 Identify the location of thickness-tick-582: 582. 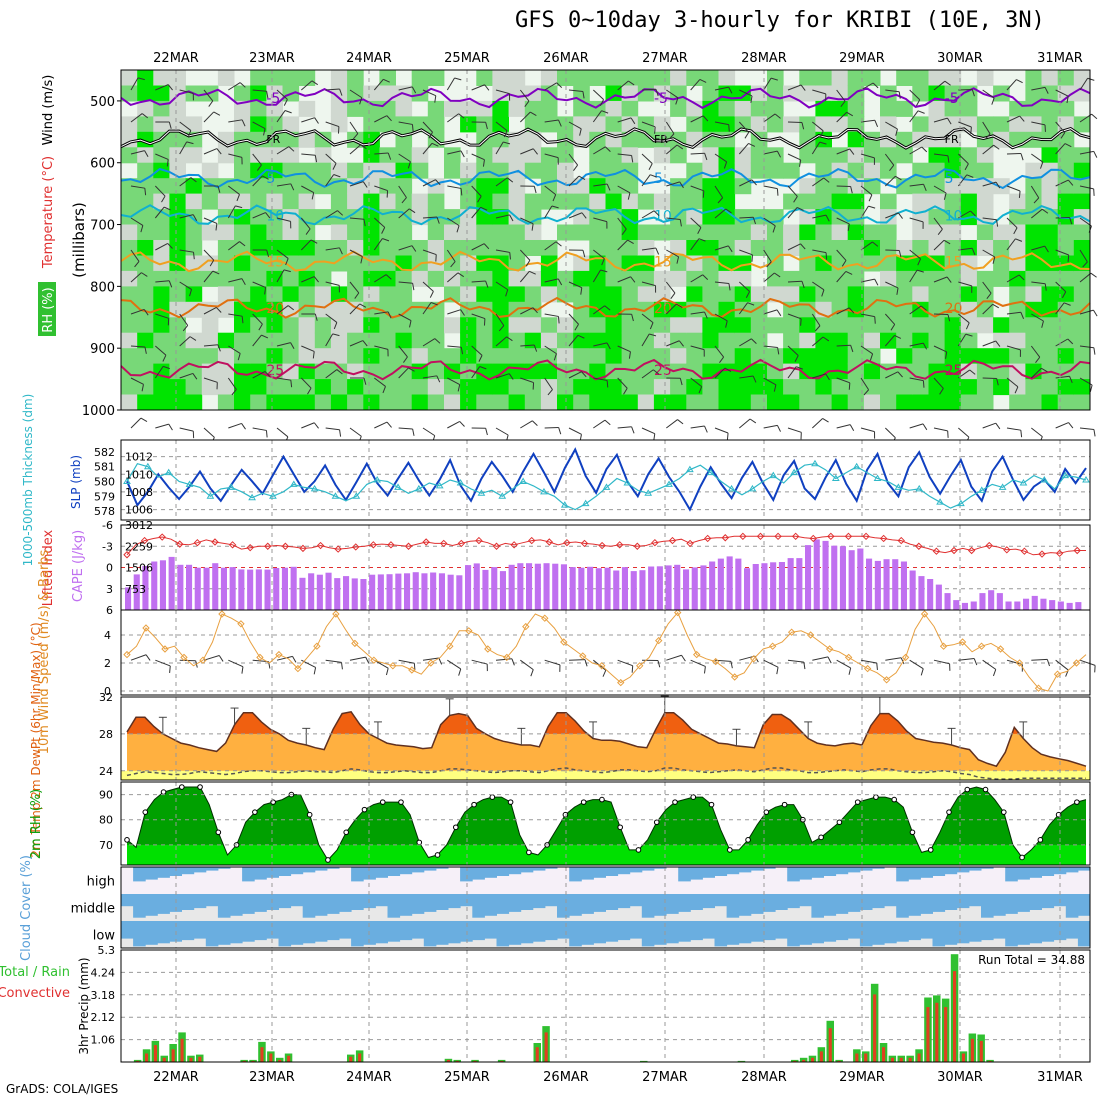
(104, 452).